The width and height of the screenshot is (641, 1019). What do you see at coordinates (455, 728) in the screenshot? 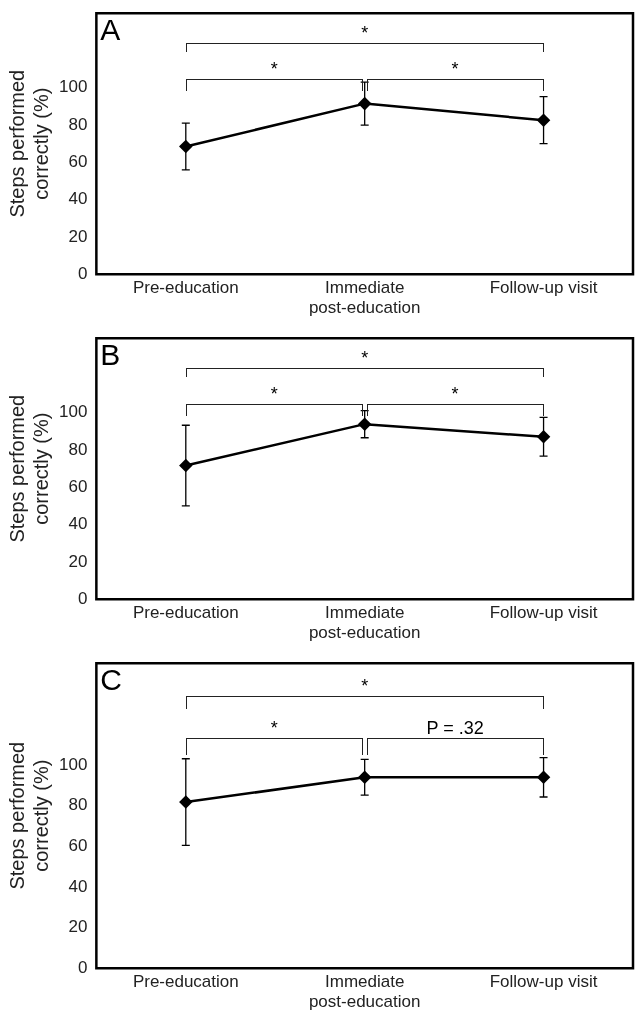
I see `annotation: P = .32` at bounding box center [455, 728].